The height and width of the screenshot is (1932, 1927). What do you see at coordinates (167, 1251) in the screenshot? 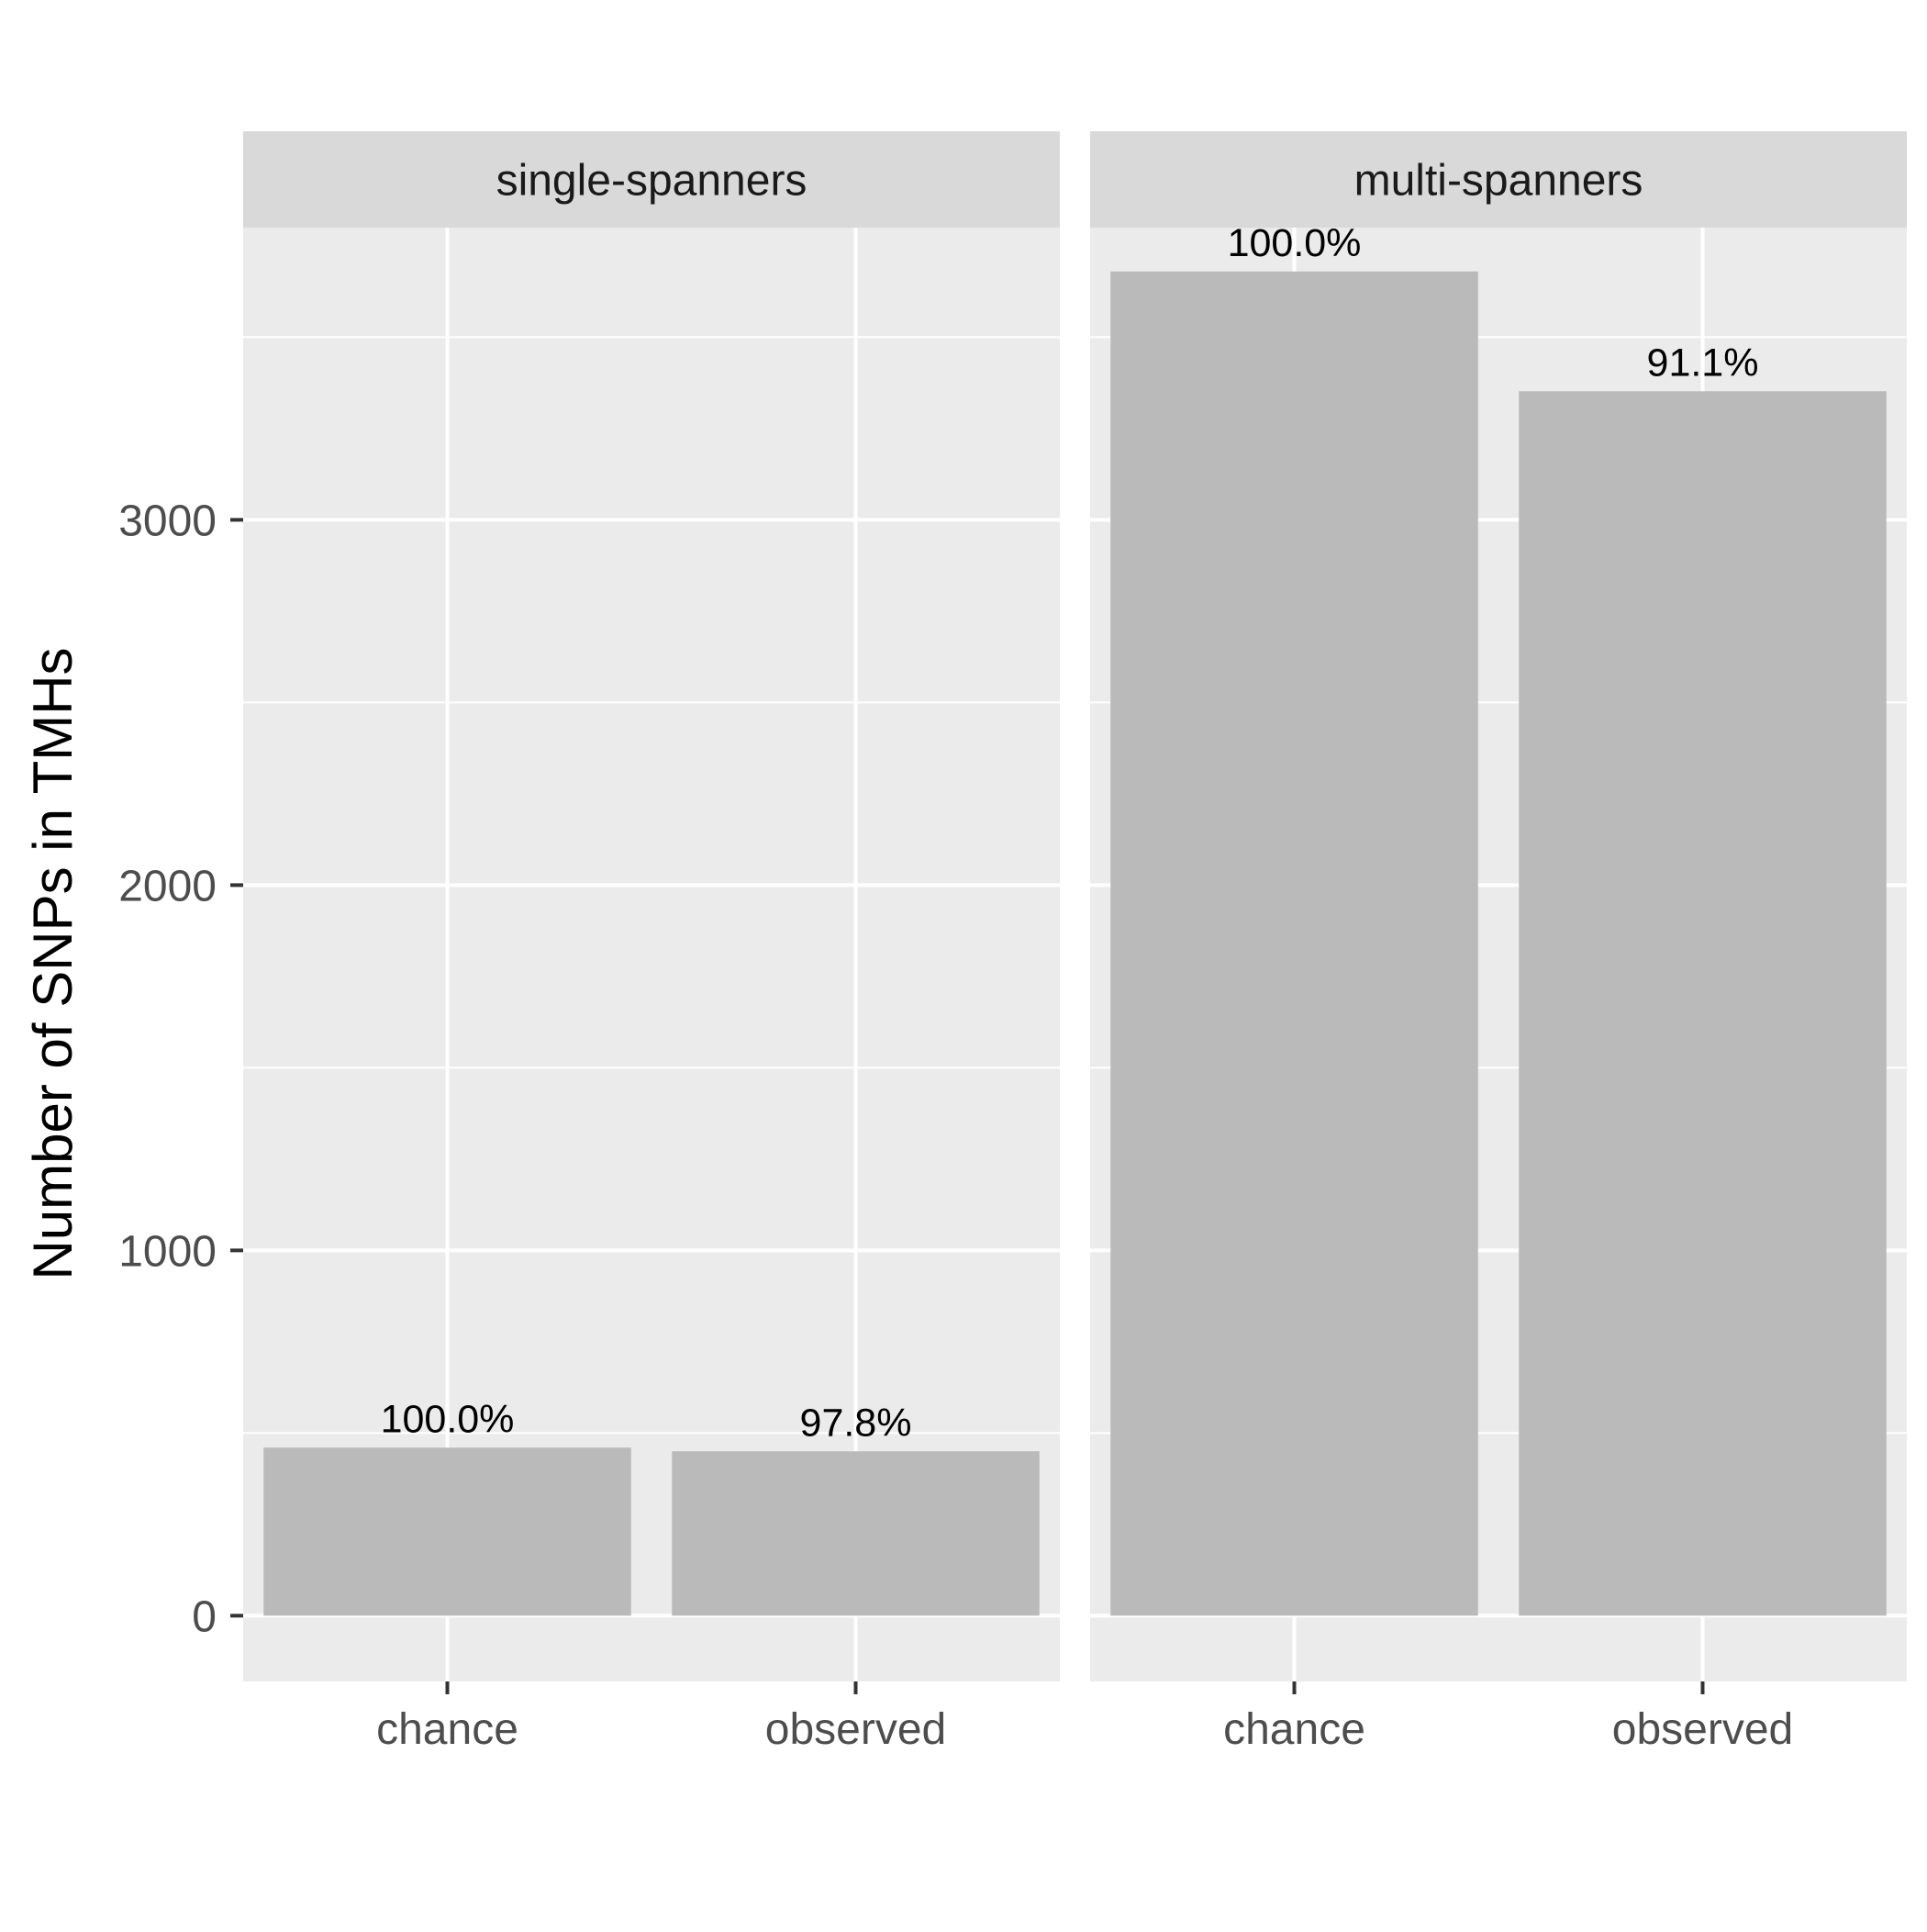
I see `y-tick-label: 1000` at bounding box center [167, 1251].